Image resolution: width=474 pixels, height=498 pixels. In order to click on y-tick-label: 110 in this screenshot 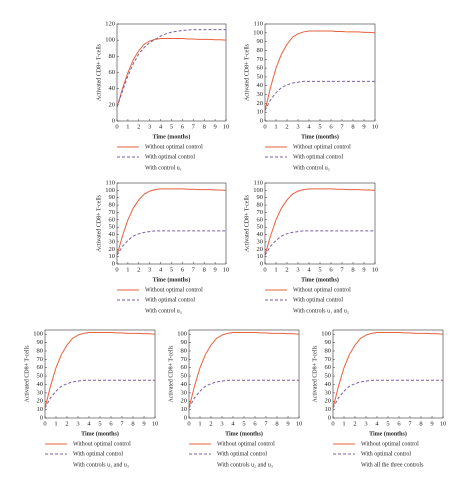, I will do `click(258, 182)`.